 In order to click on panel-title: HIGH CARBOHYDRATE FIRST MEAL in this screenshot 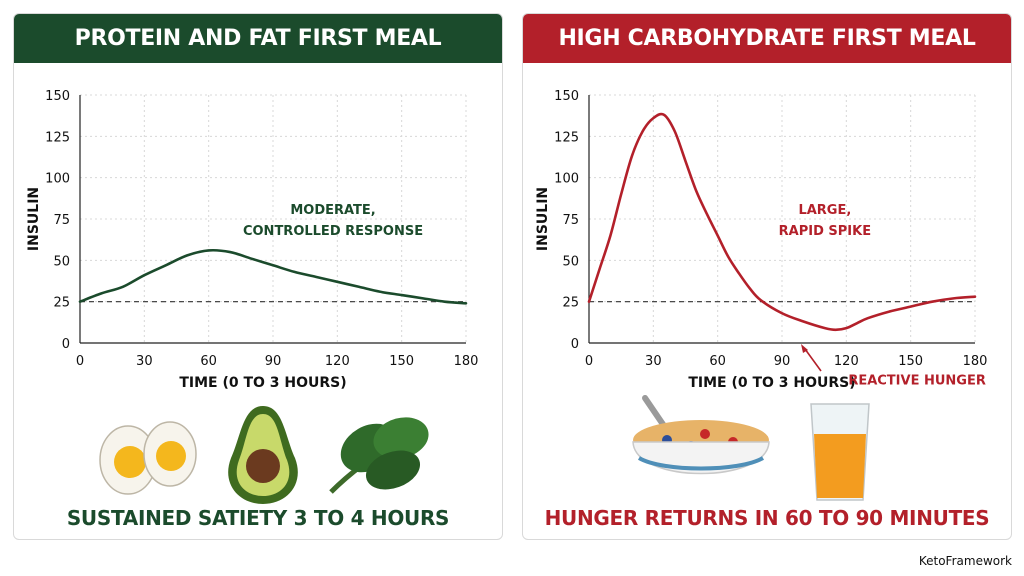, I will do `click(767, 38)`.